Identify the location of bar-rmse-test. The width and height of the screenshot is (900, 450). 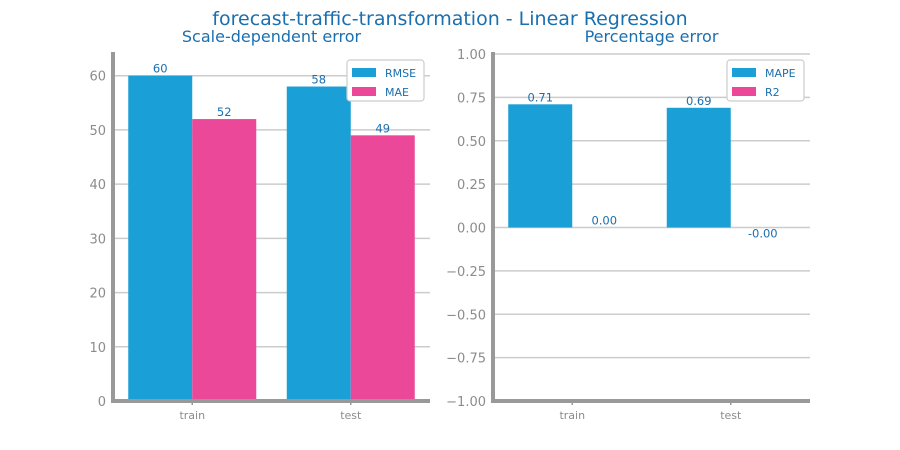
(318, 243).